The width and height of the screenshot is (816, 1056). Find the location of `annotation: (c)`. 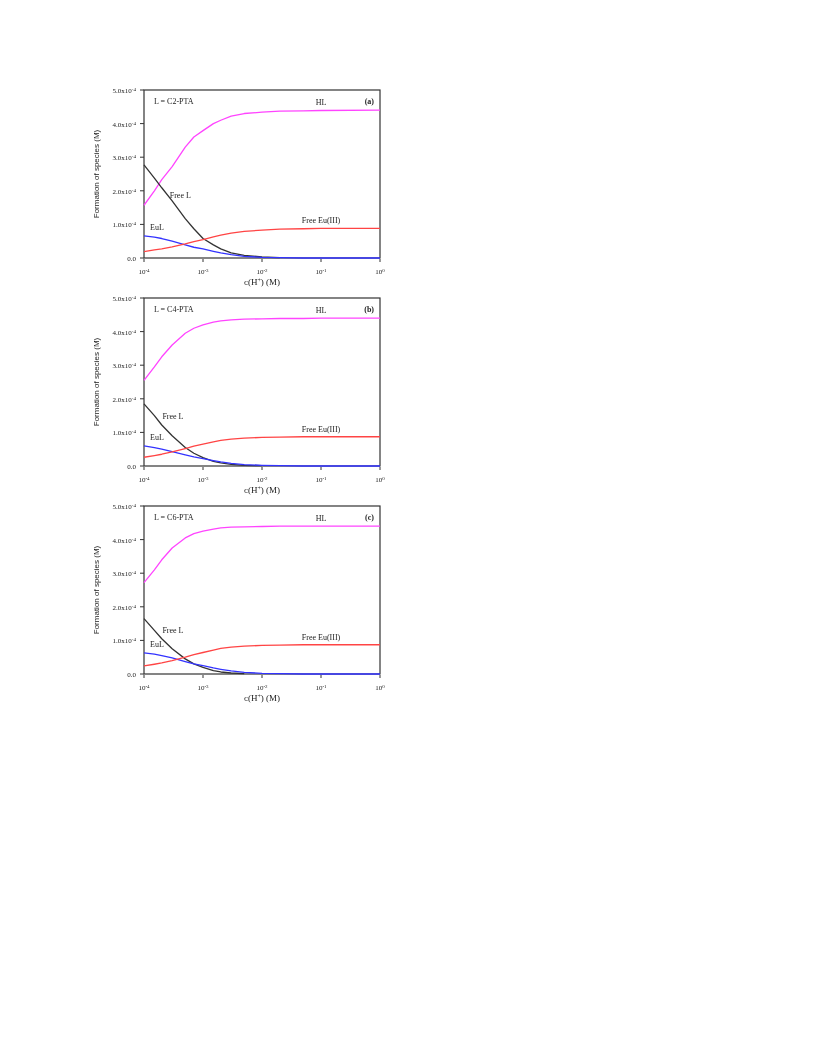

annotation: (c) is located at coordinates (370, 517).